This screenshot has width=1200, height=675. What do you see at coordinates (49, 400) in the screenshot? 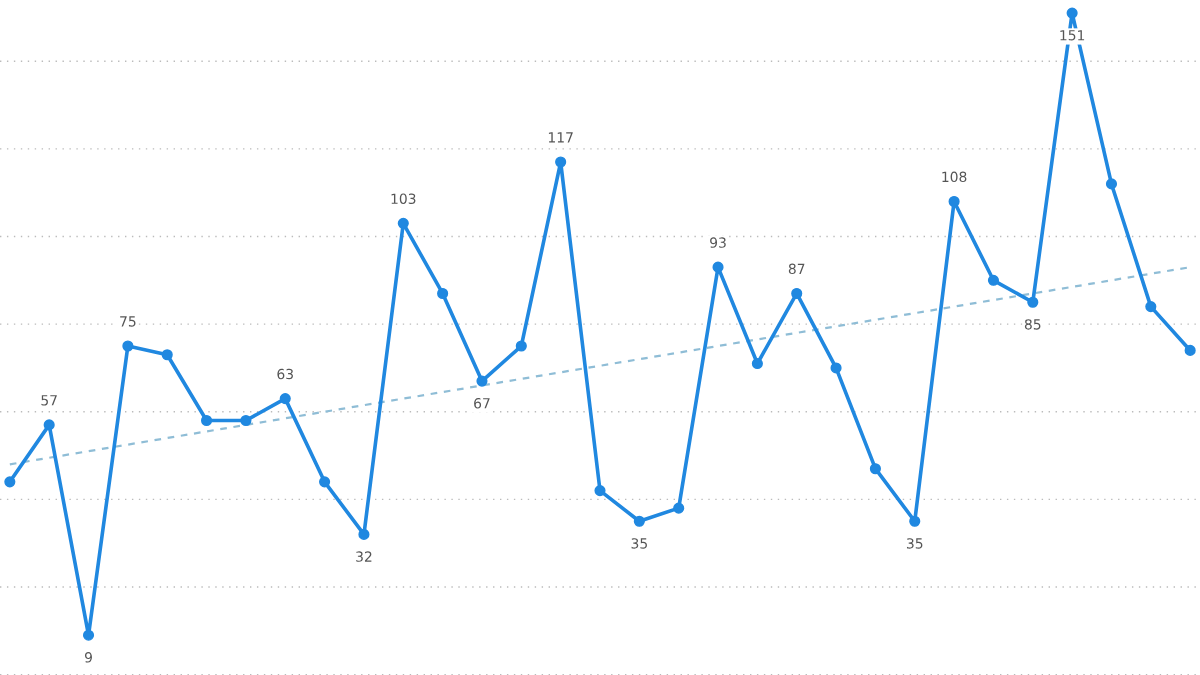
I see `data-label: 57` at bounding box center [49, 400].